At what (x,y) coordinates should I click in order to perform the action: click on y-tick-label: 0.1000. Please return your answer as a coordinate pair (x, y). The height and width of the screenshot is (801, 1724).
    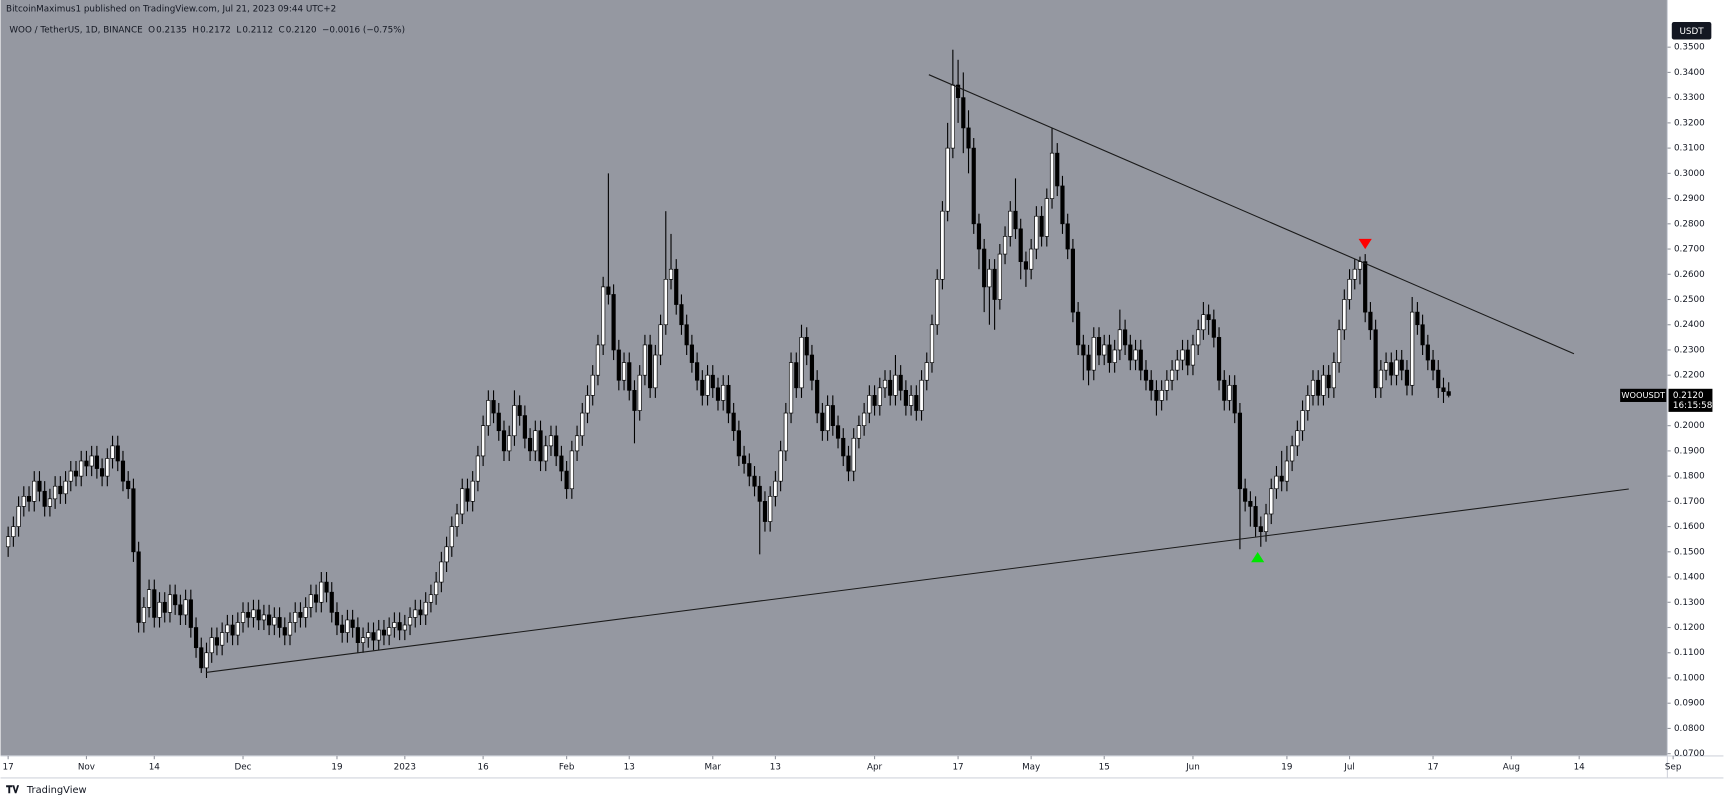
    Looking at the image, I should click on (1689, 678).